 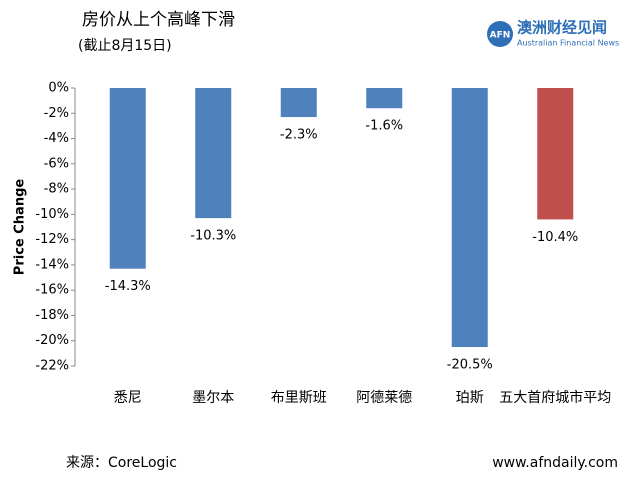 I want to click on y-tick-label: -20%, so click(x=52, y=340).